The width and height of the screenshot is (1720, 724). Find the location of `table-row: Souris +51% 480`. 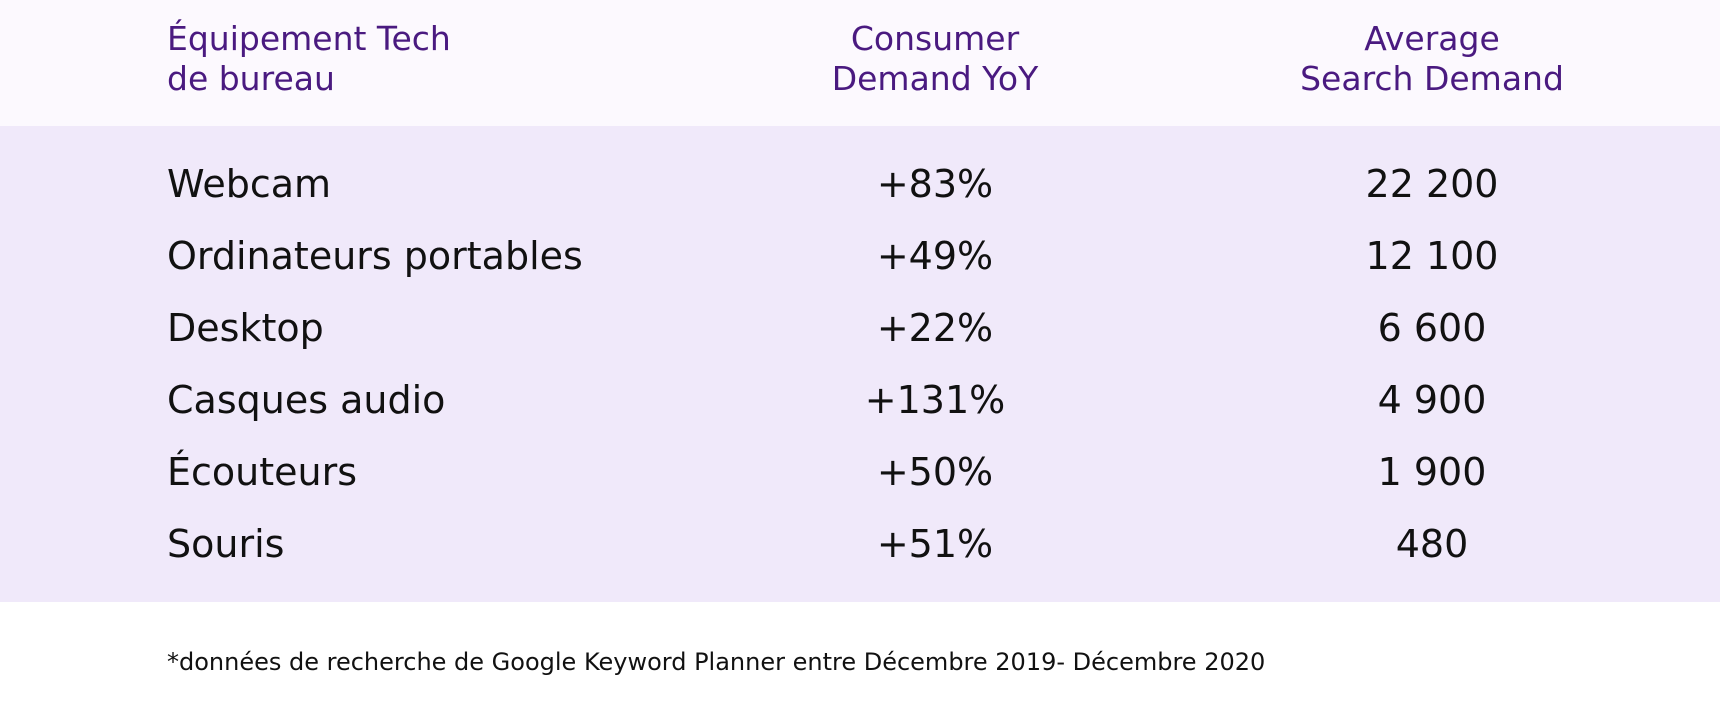

table-row: Souris +51% 480 is located at coordinates (860, 544).